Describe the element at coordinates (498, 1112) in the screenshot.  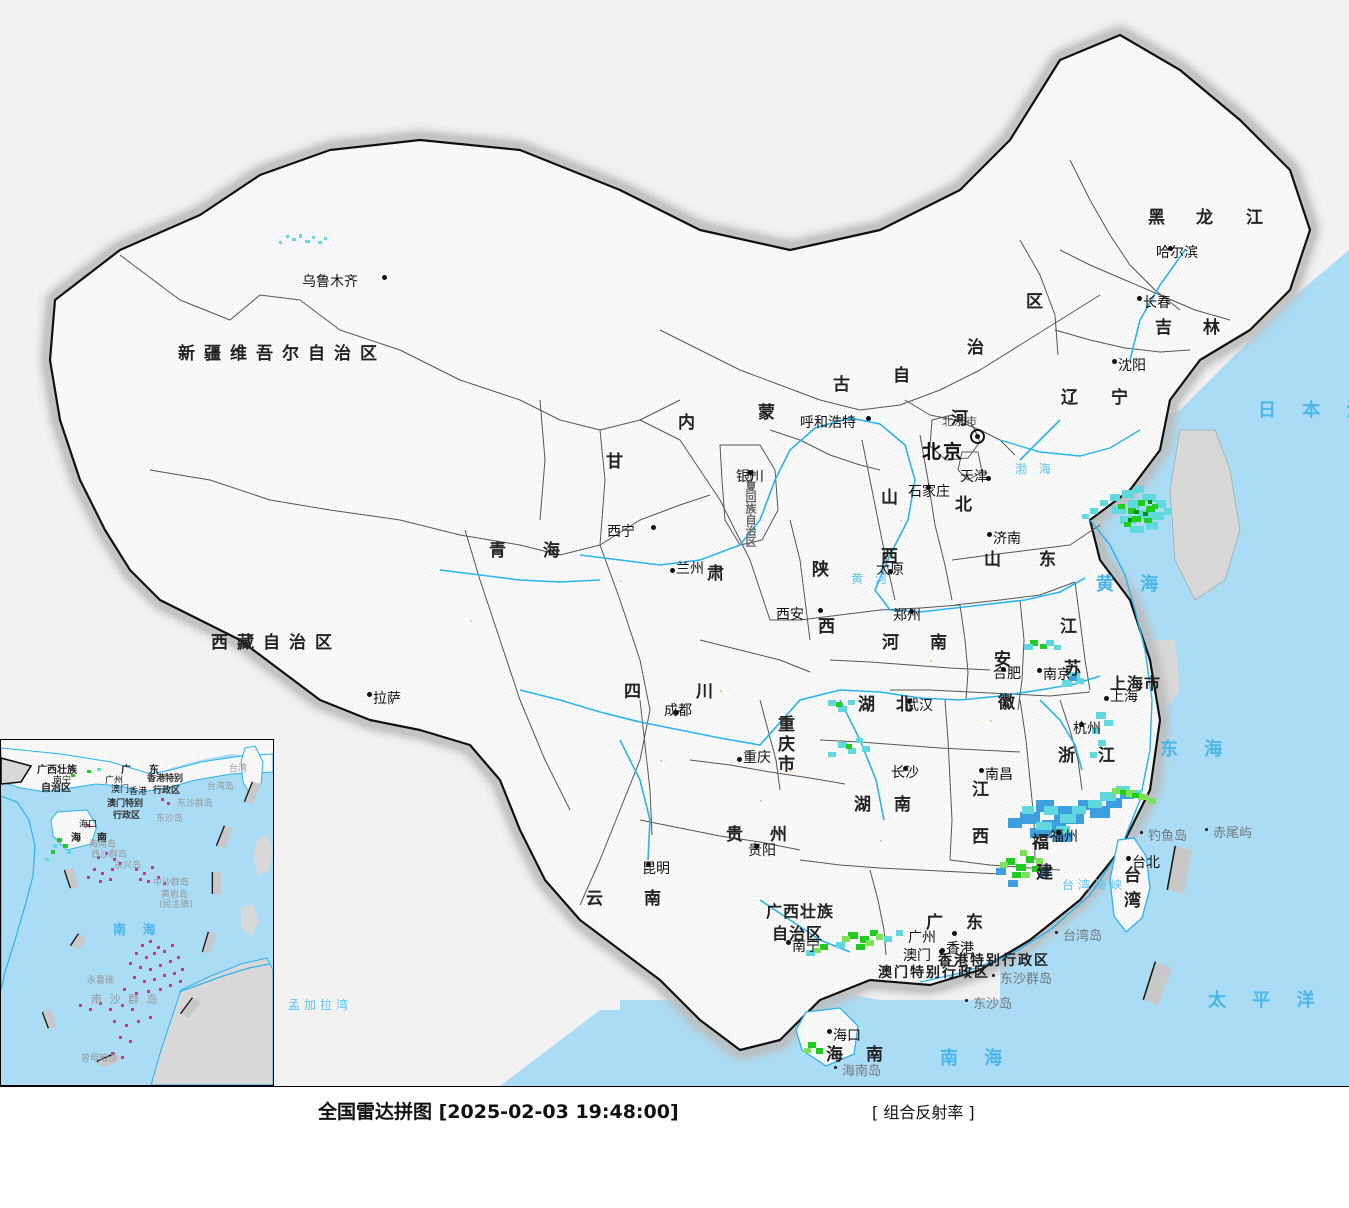
I see `legend-title: 全国雷达拼图 [2025-02-03 19:48:00]` at that location.